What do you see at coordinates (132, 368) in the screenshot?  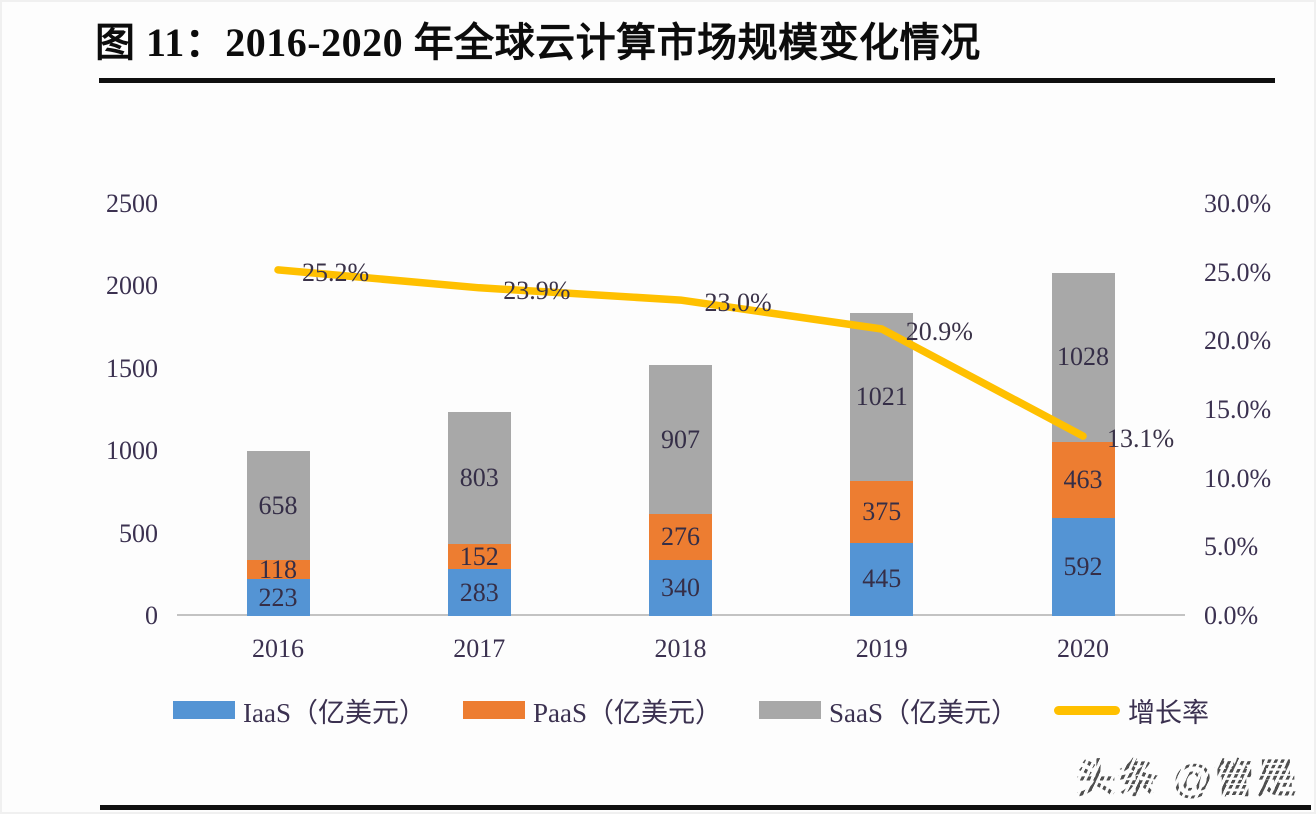 I see `left-axis-tick: 1500` at bounding box center [132, 368].